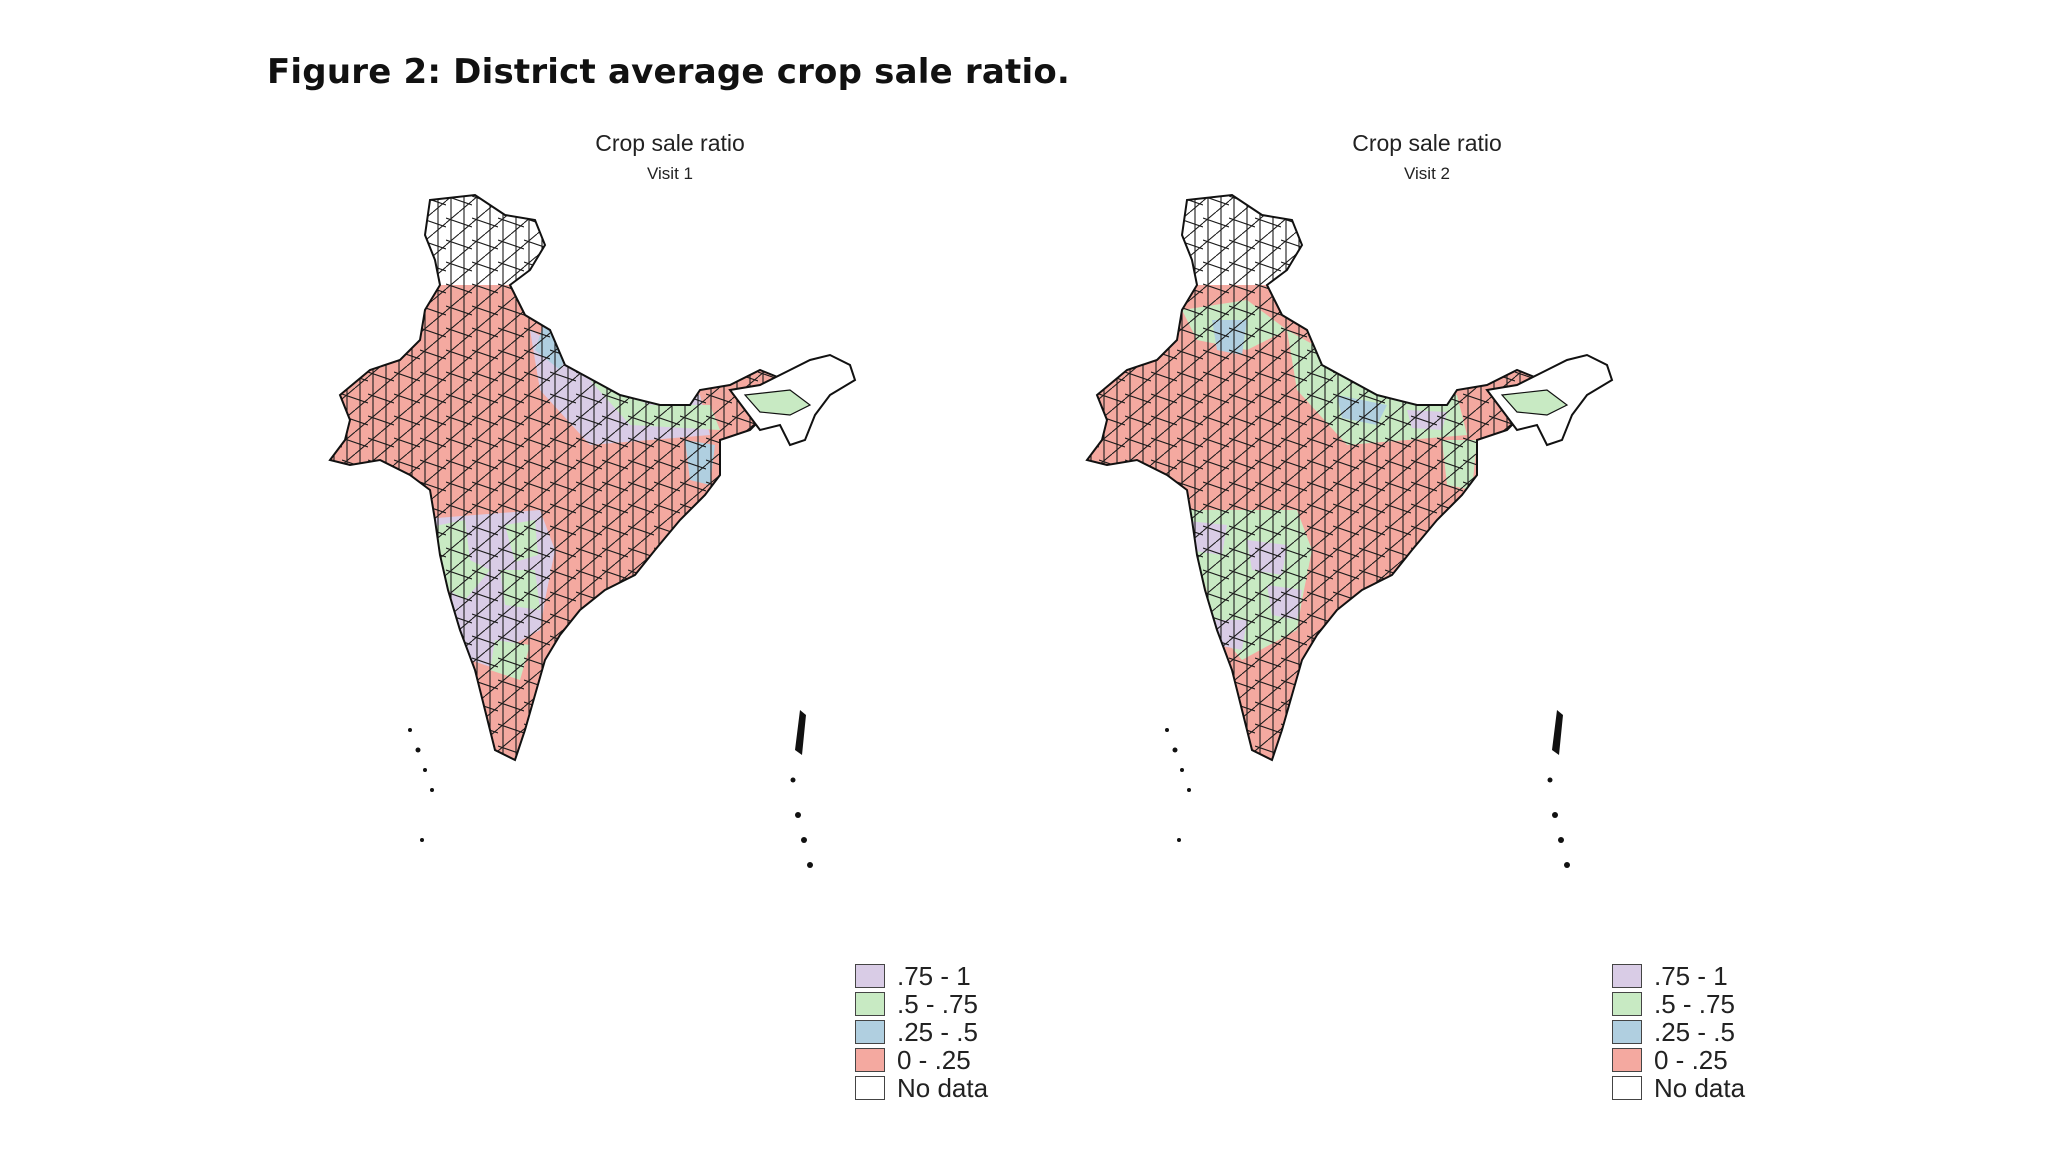 The width and height of the screenshot is (2048, 1152). I want to click on map-subtitle: Visit 1, so click(670, 173).